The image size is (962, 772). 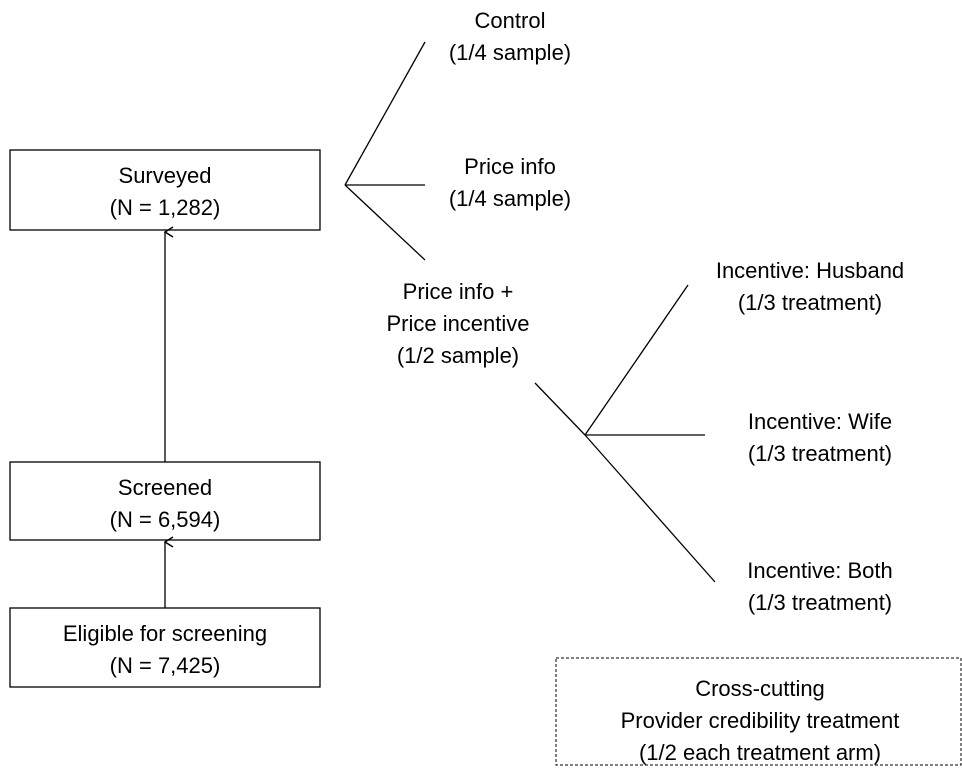 I want to click on dashed-box, so click(x=758, y=711).